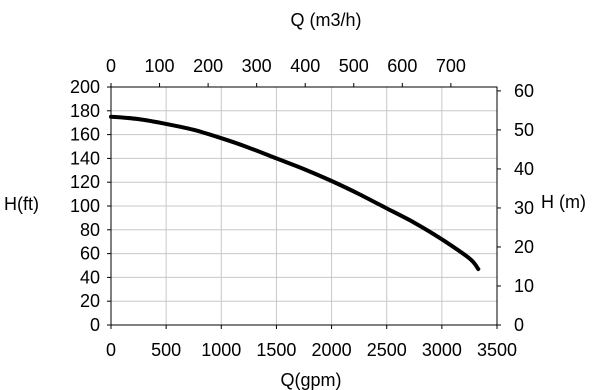  What do you see at coordinates (524, 91) in the screenshot?
I see `y-right-tick-label: 60` at bounding box center [524, 91].